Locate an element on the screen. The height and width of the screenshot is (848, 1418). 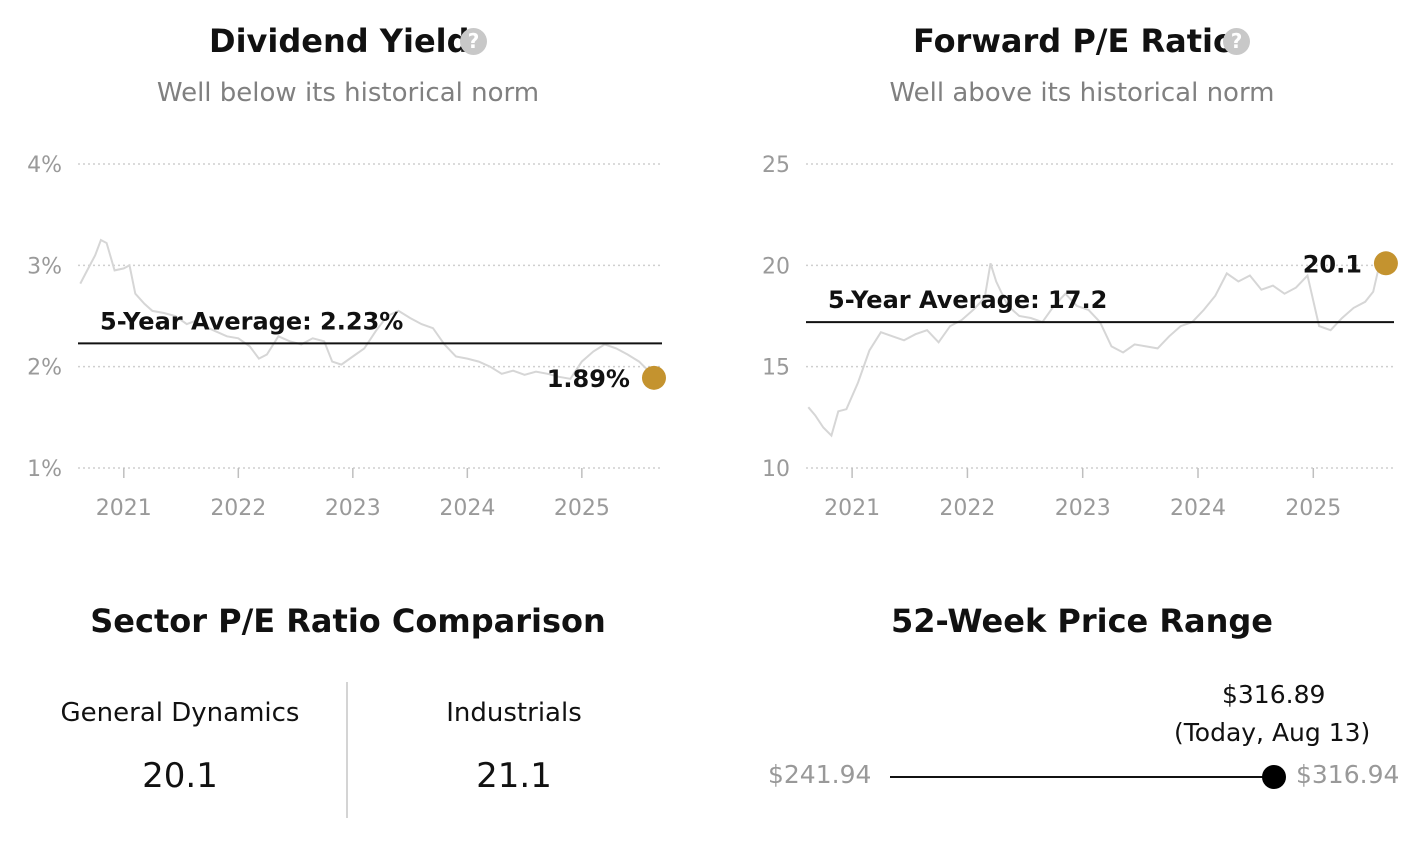
forward-pe-title: Forward P/E Ratio is located at coordinates (1074, 41).